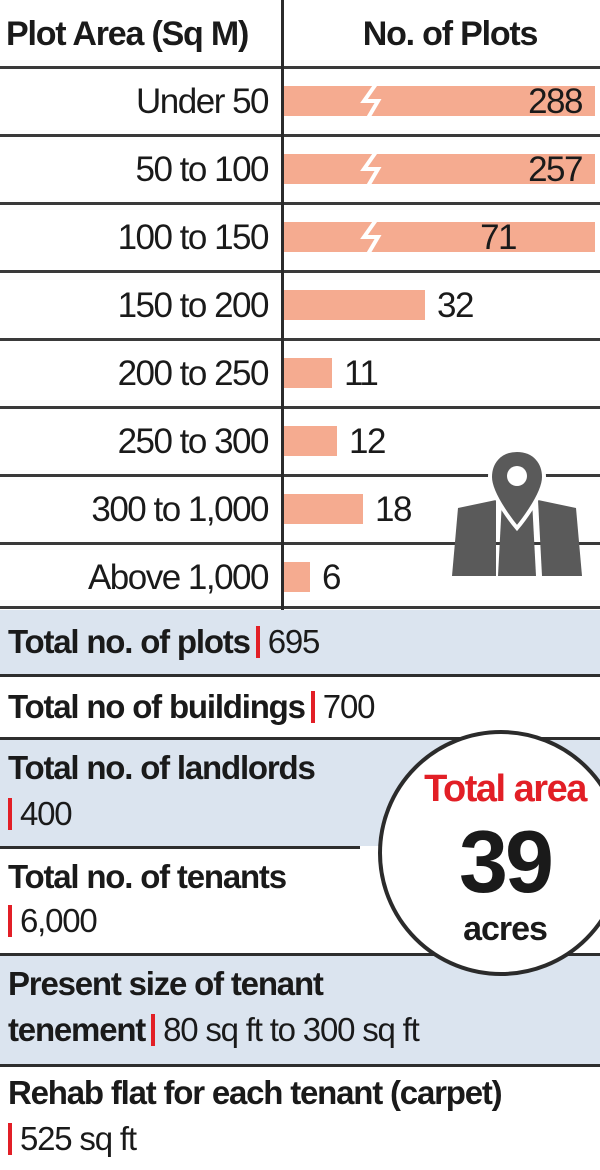 This screenshot has width=600, height=1170. I want to click on stat-label: Total no. of landlords, so click(162, 767).